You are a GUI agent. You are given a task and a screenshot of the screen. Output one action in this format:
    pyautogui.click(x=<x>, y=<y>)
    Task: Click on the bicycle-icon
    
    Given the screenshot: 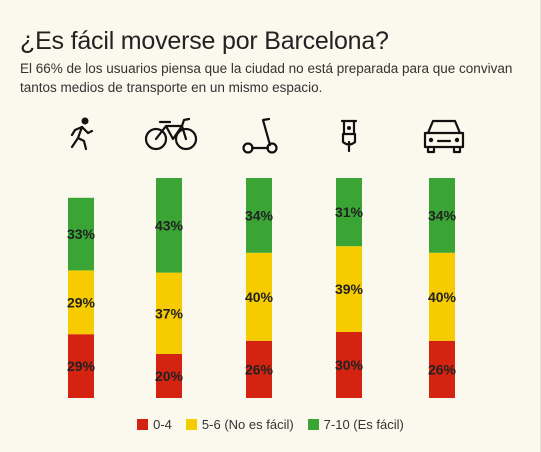 What is the action you would take?
    pyautogui.click(x=171, y=134)
    